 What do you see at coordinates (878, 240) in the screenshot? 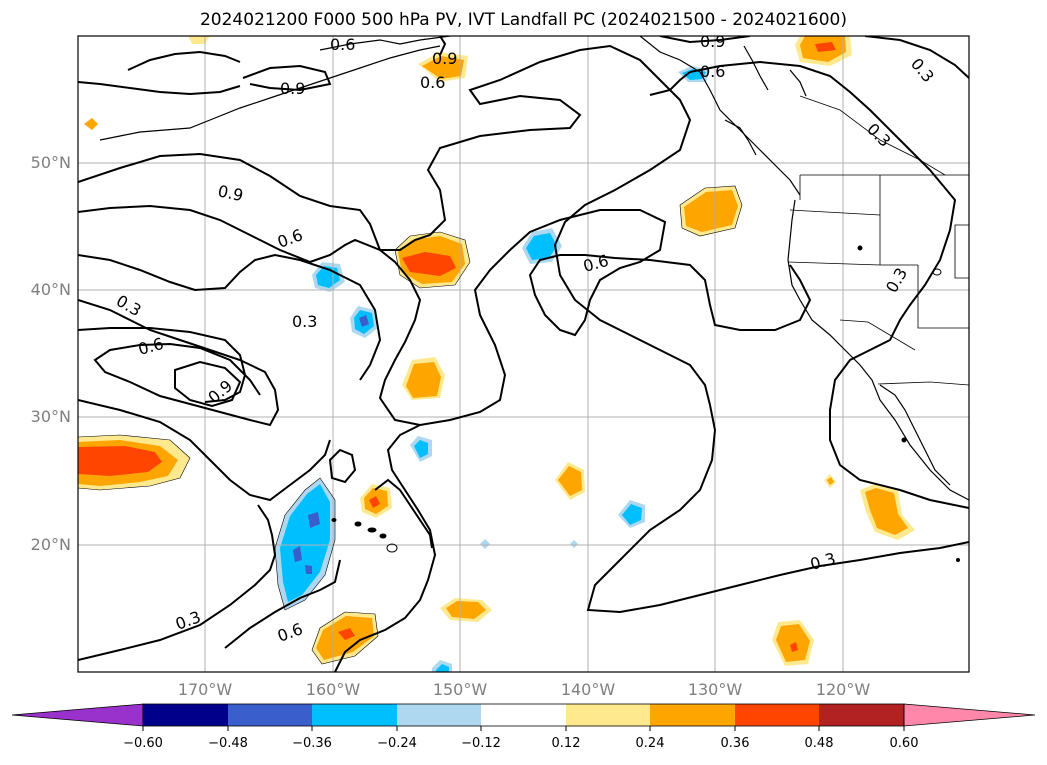
I see `political-borders` at bounding box center [878, 240].